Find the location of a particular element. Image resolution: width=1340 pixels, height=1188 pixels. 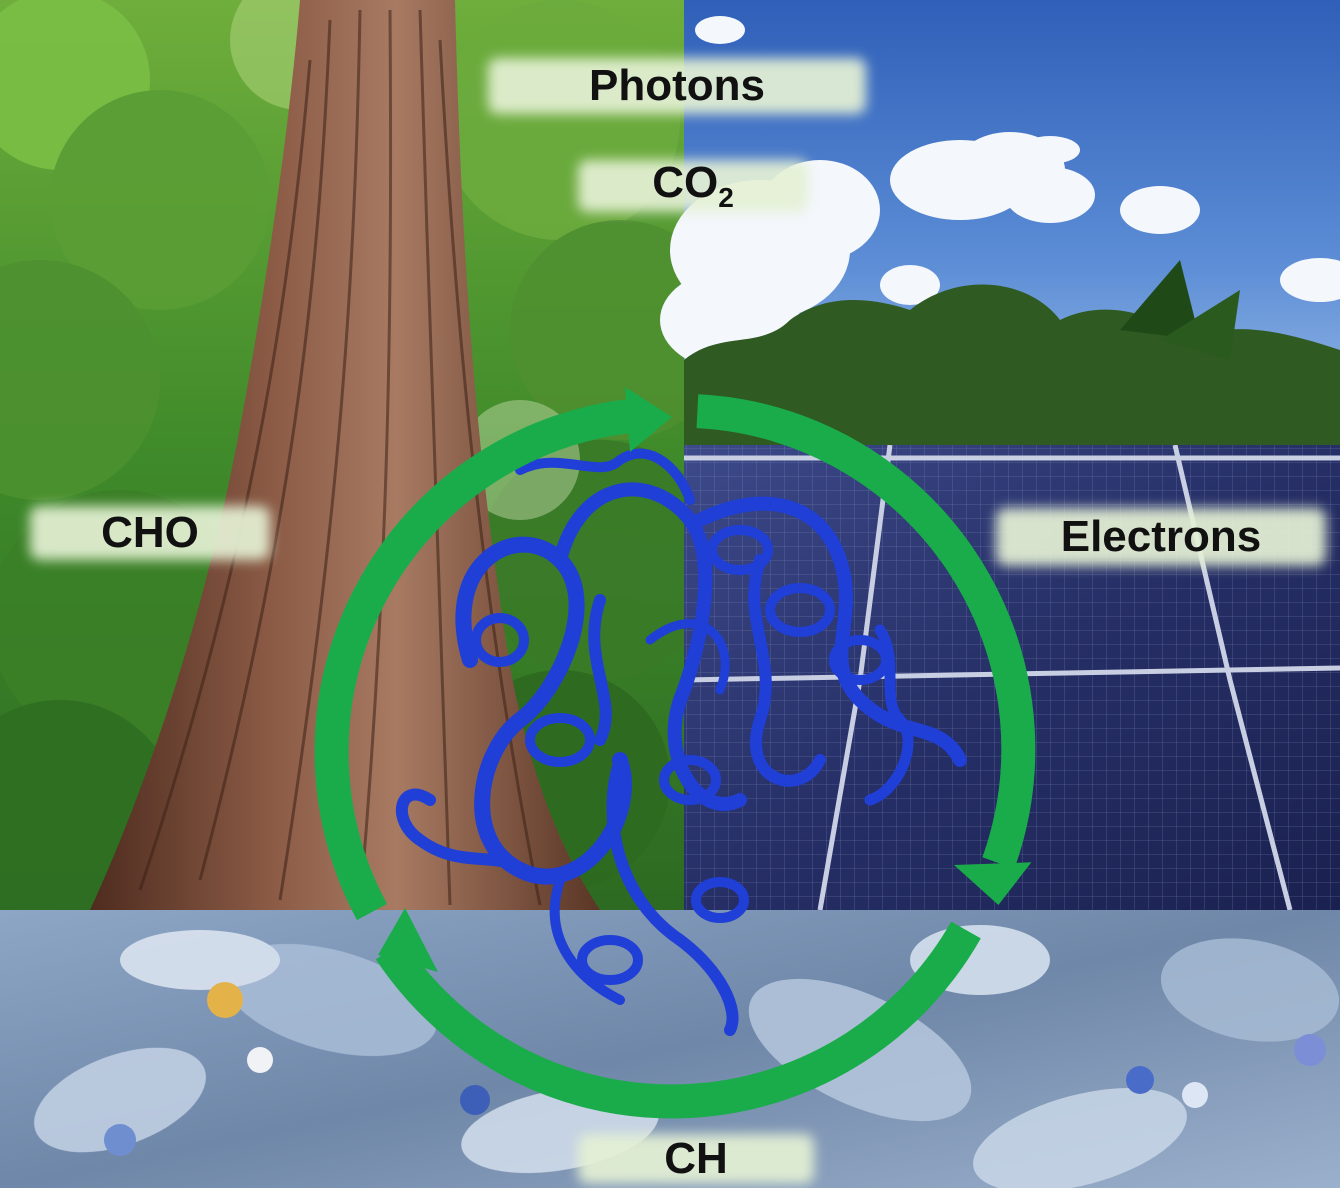

cho-text: CHO is located at coordinates (150, 532).